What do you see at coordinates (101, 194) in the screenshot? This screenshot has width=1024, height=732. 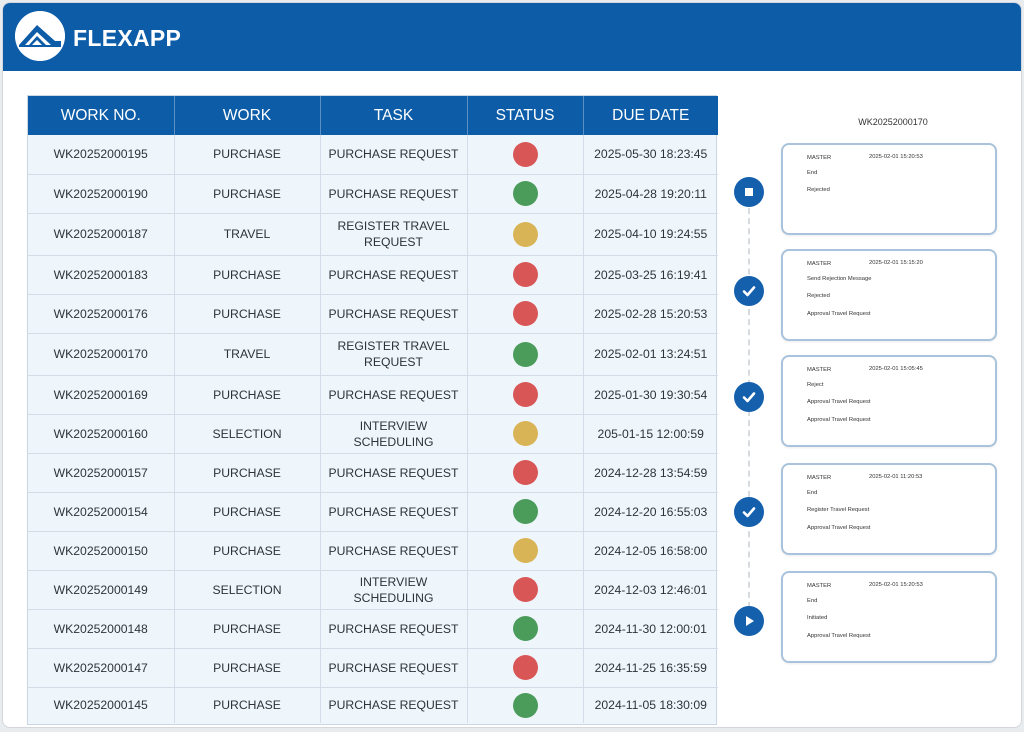 I see `work-no-cell: WK20252000190` at bounding box center [101, 194].